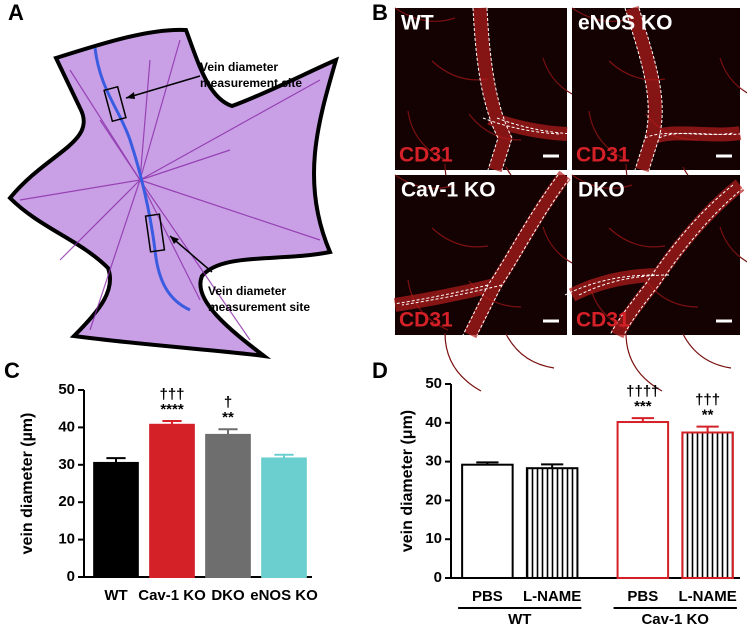  What do you see at coordinates (407, 481) in the screenshot?
I see `y-axis-label: vein diameter (μm)` at bounding box center [407, 481].